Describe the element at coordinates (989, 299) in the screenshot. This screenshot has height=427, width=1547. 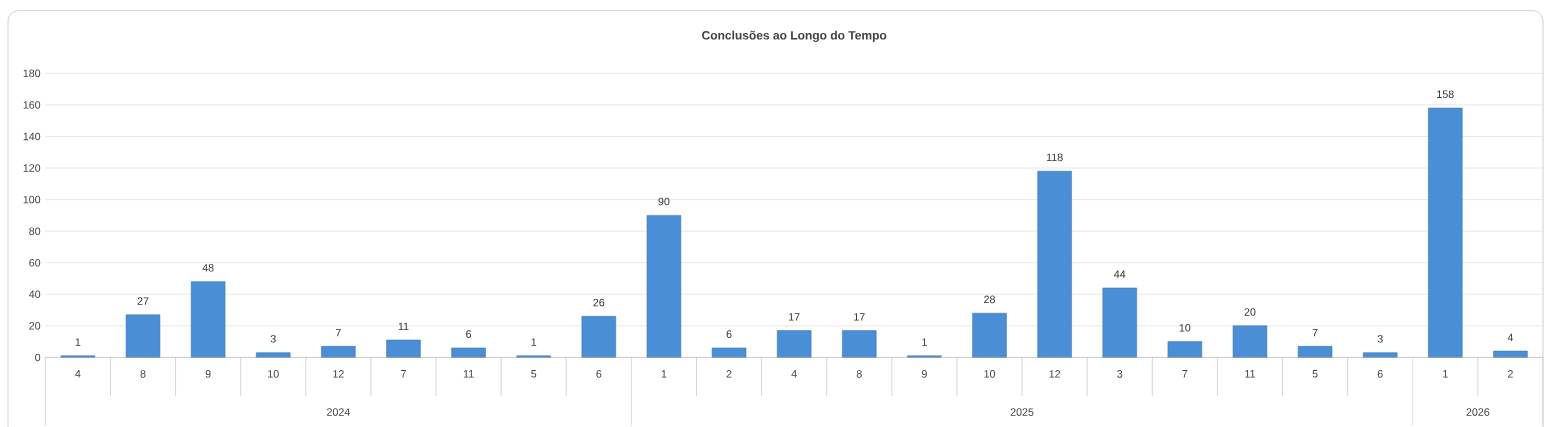
I see `data-label: 28` at that location.